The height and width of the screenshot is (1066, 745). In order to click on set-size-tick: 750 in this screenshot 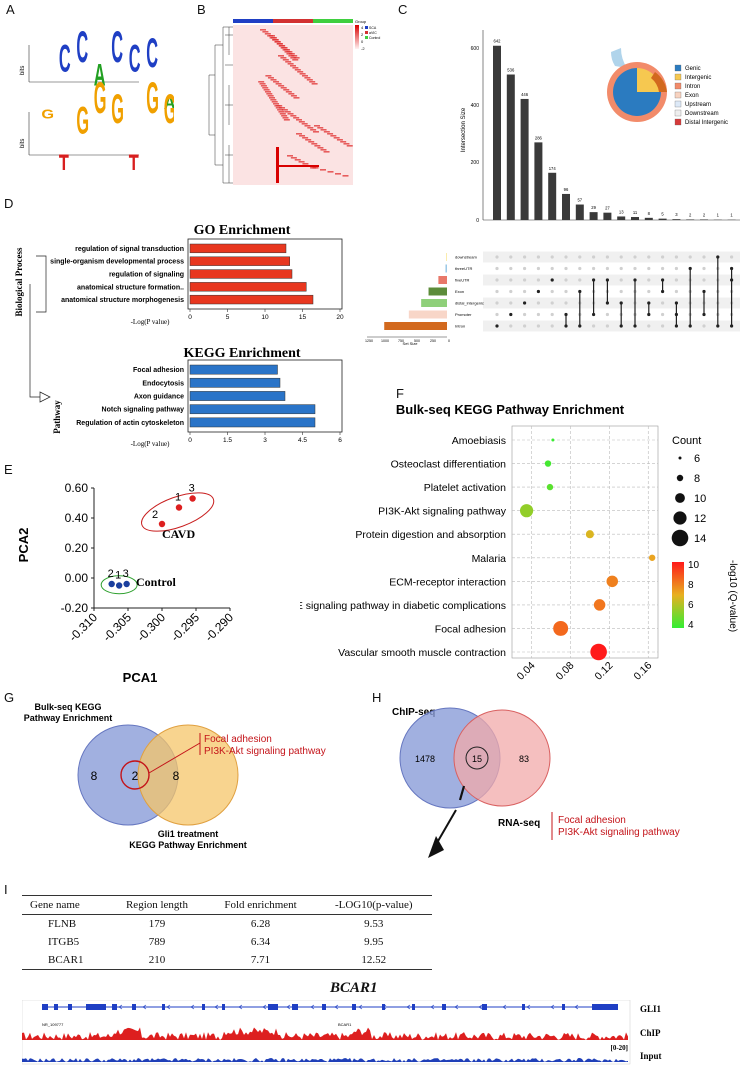, I will do `click(401, 341)`.